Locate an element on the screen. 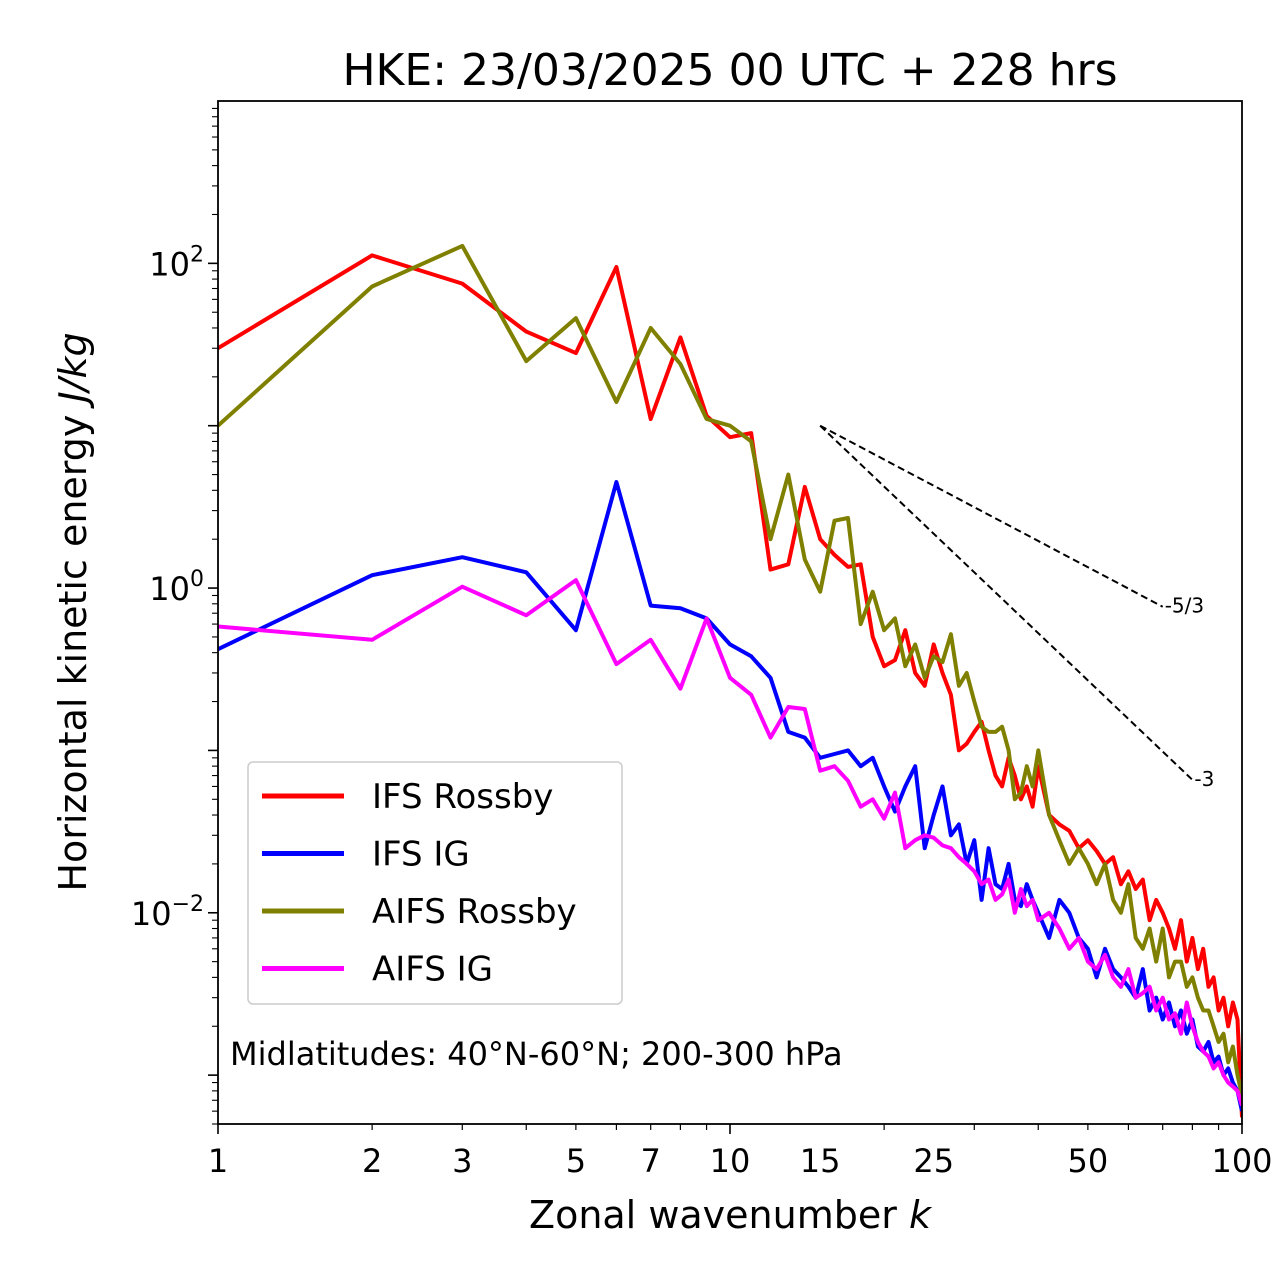 The height and width of the screenshot is (1288, 1280). x-axis-label-text: Zonal wavenumber is located at coordinates (719, 1215).